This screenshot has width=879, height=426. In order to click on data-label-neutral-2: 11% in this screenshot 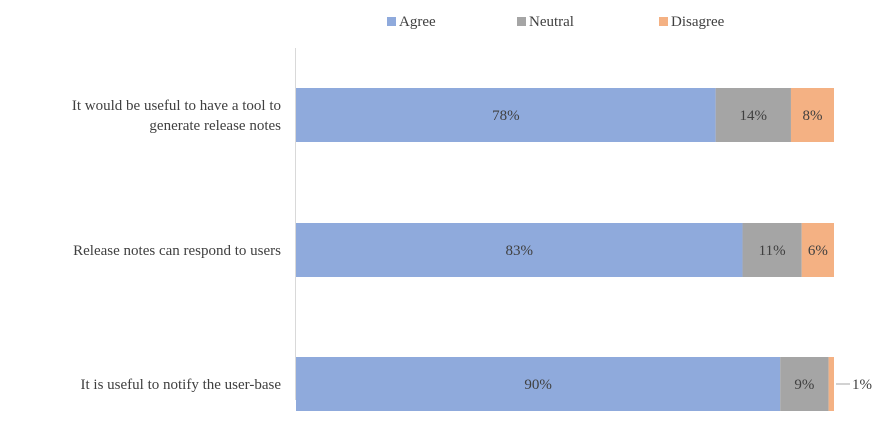, I will do `click(772, 251)`.